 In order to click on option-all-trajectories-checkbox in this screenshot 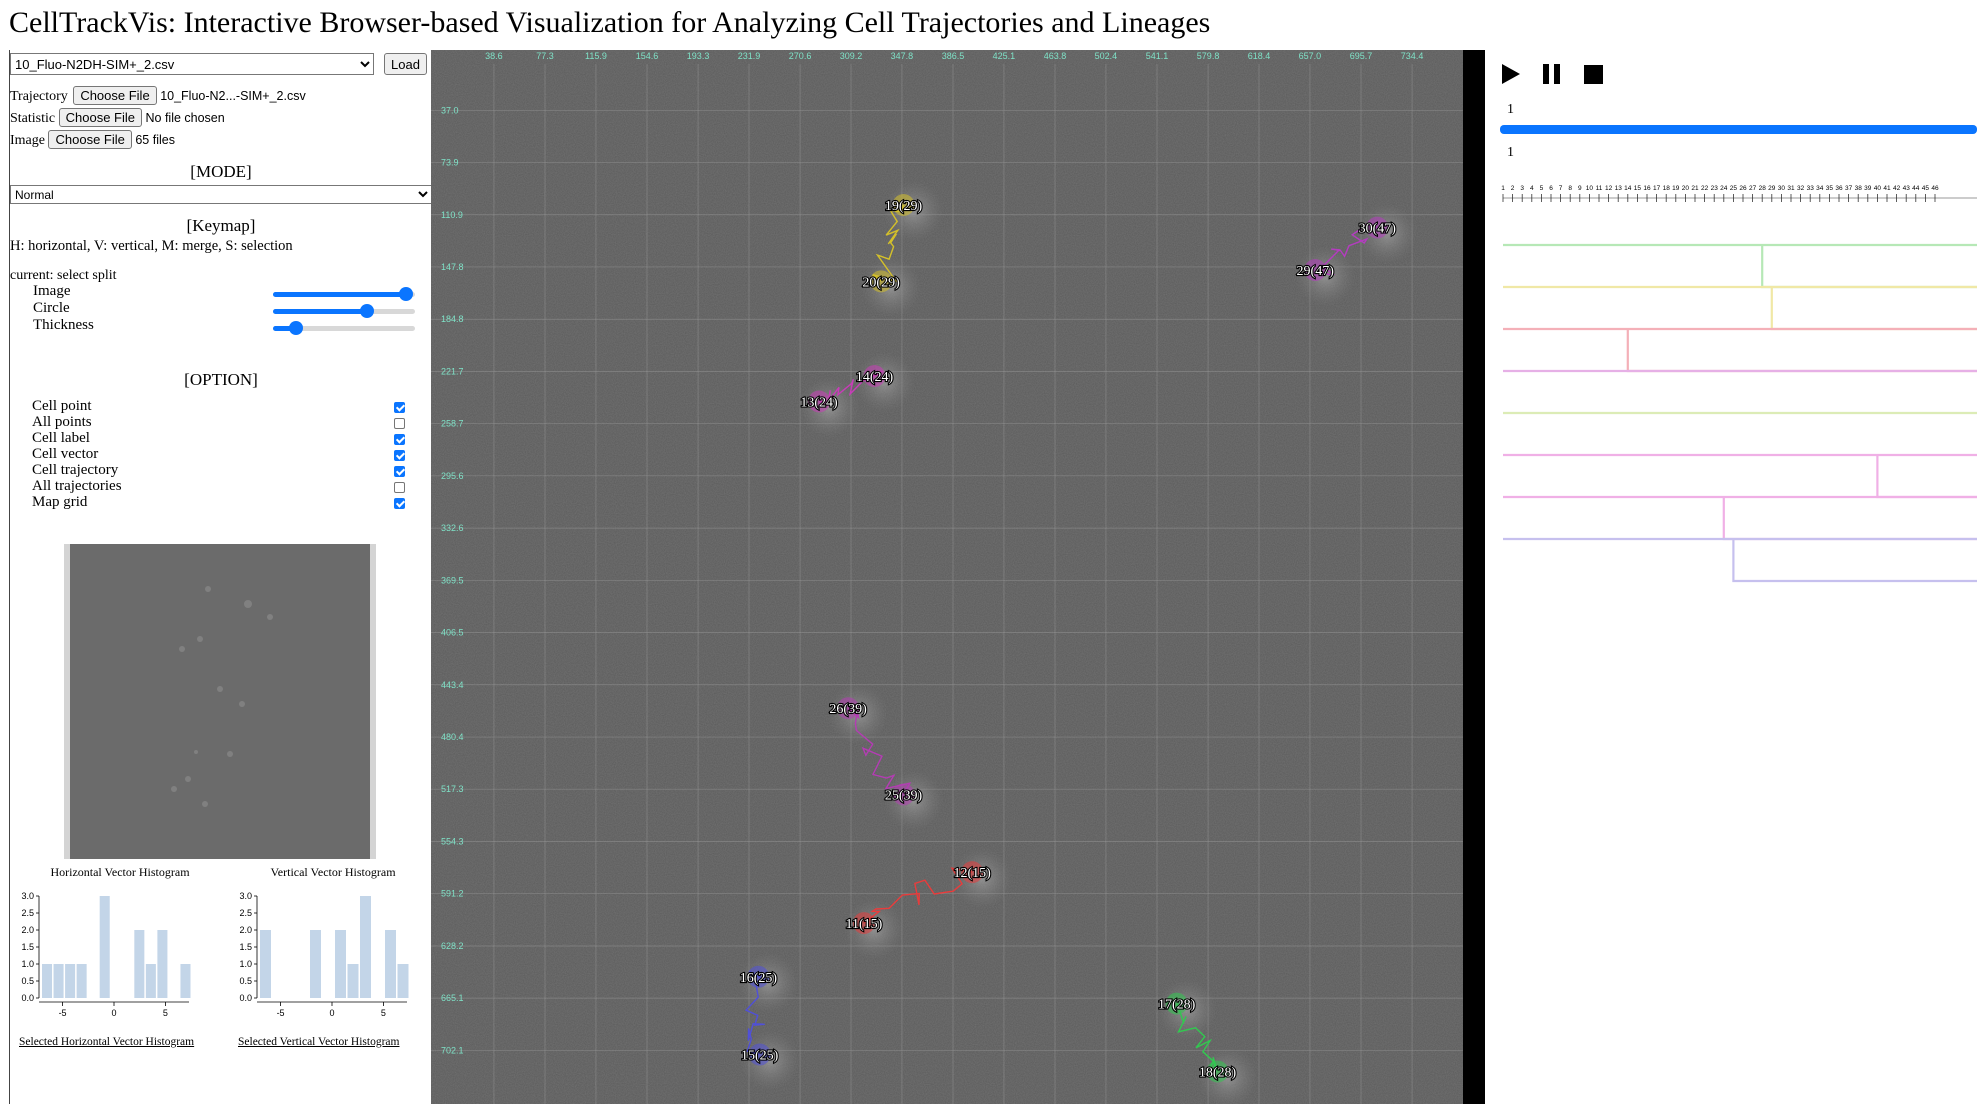, I will do `click(399, 487)`.